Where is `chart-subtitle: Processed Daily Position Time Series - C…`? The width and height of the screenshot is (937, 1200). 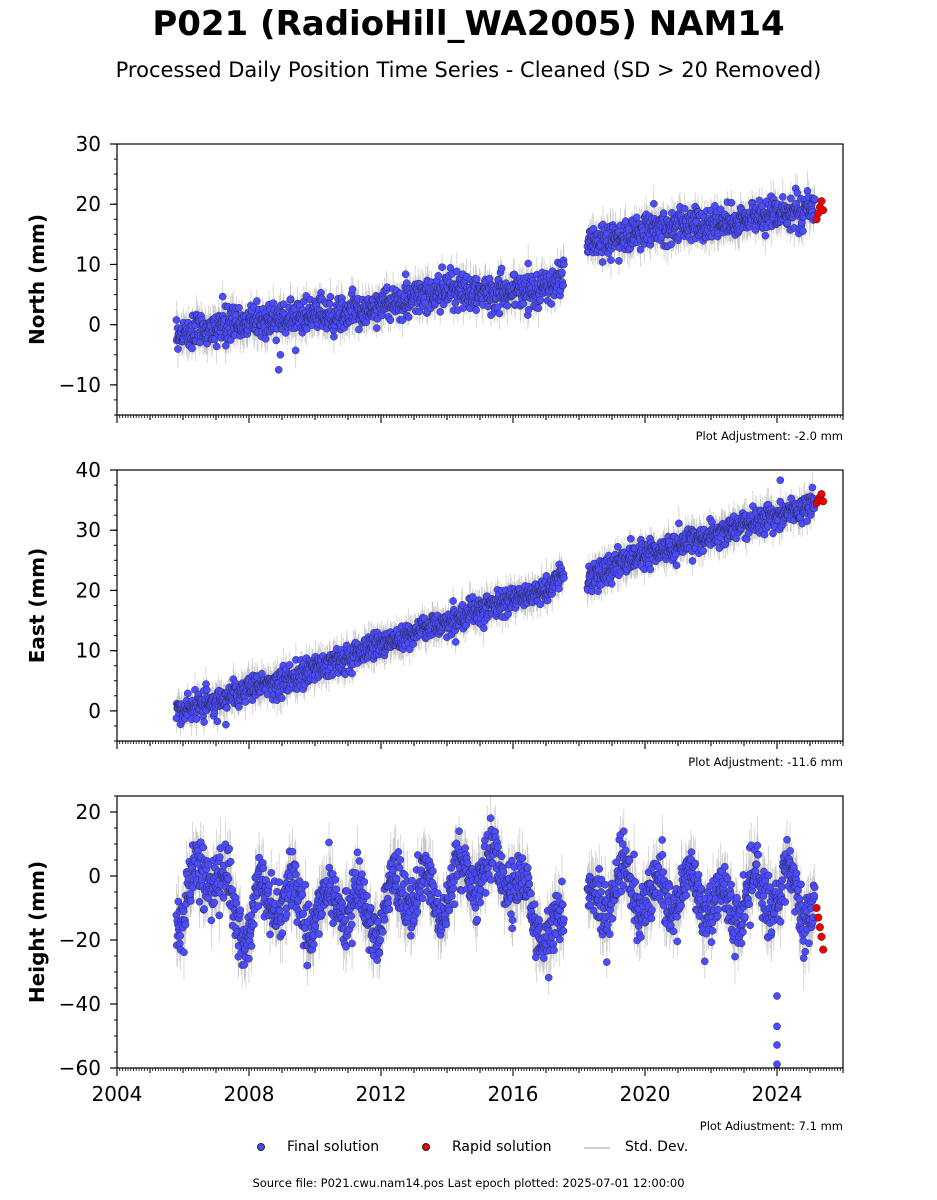
chart-subtitle: Processed Daily Position Time Series - C… is located at coordinates (468, 70).